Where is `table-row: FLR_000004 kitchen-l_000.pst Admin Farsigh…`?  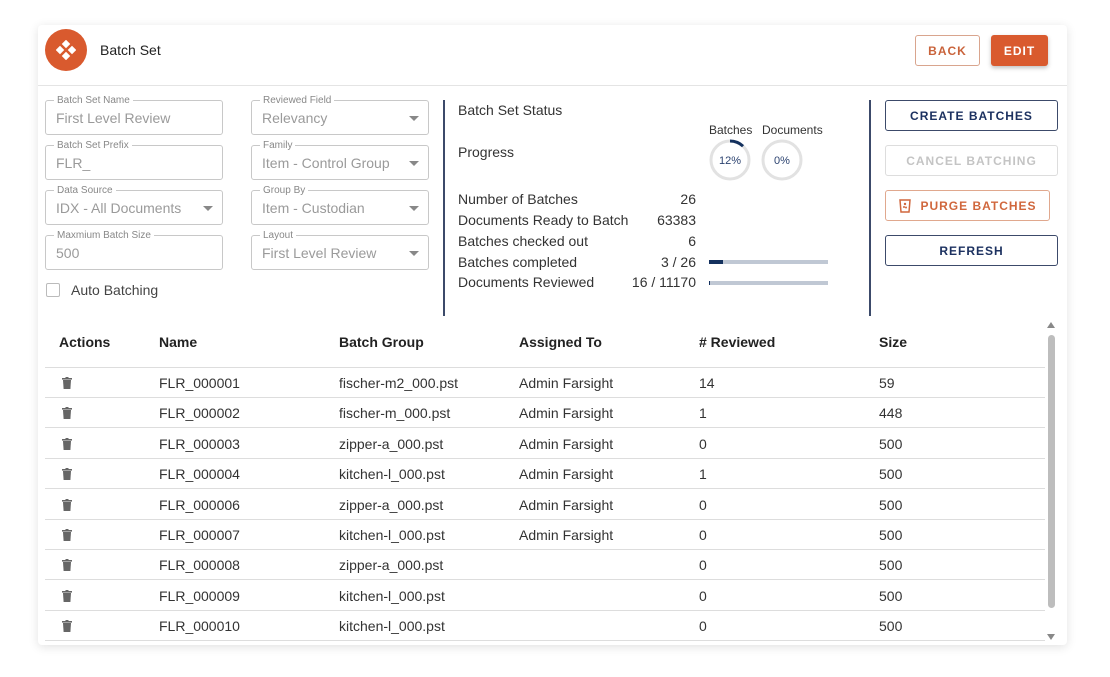 table-row: FLR_000004 kitchen-l_000.pst Admin Farsigh… is located at coordinates (545, 474).